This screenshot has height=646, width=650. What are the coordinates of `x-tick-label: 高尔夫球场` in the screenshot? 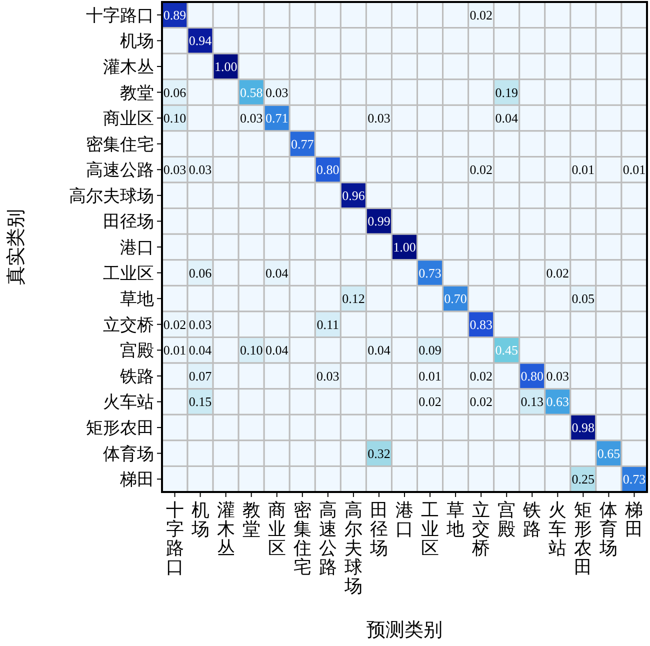 It's located at (352, 548).